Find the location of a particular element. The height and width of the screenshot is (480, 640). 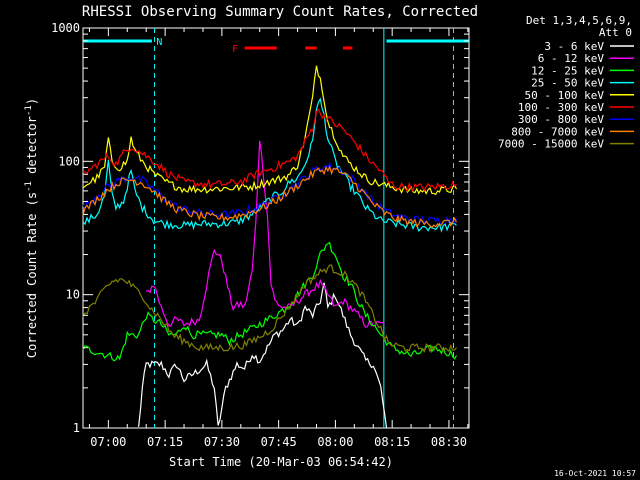

legend-label-3: 12 - 25 keV is located at coordinates (567, 70).